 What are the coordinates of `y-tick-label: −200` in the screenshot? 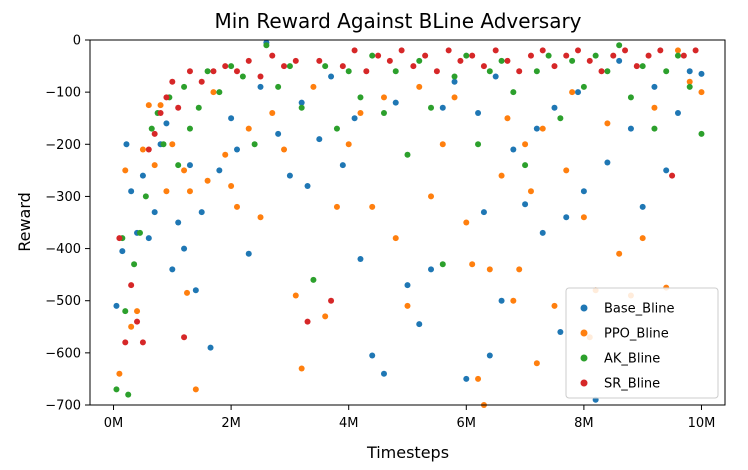 It's located at (63, 145).